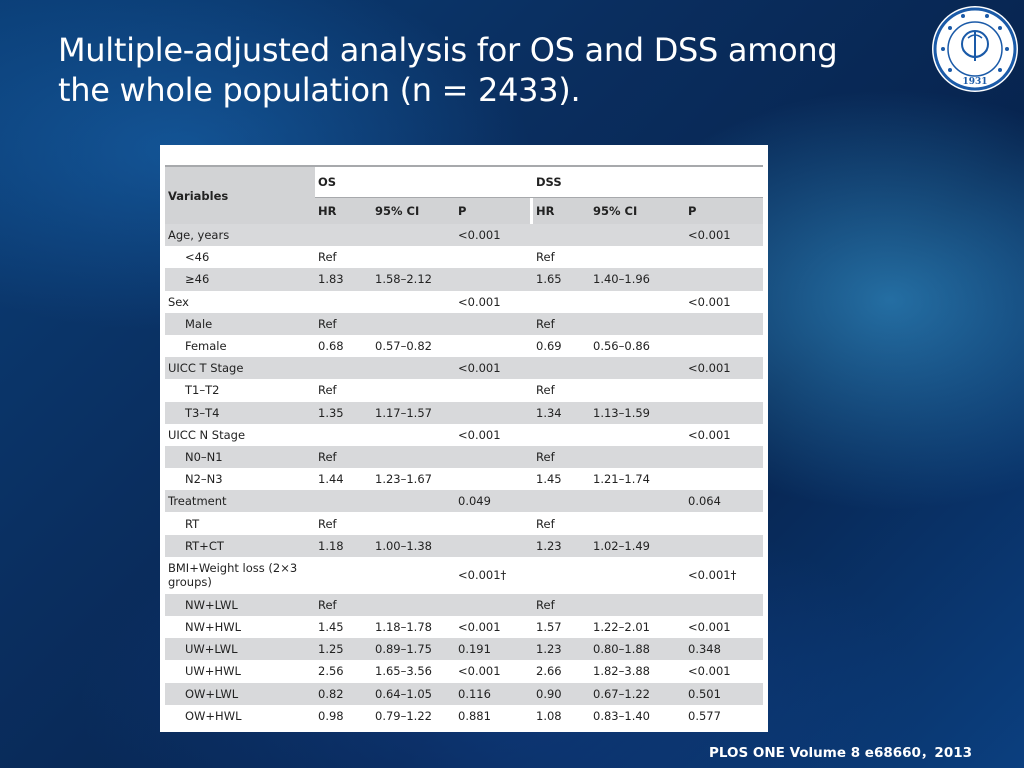  What do you see at coordinates (562, 693) in the screenshot?
I see `cell-dss-hr: 0.90` at bounding box center [562, 693].